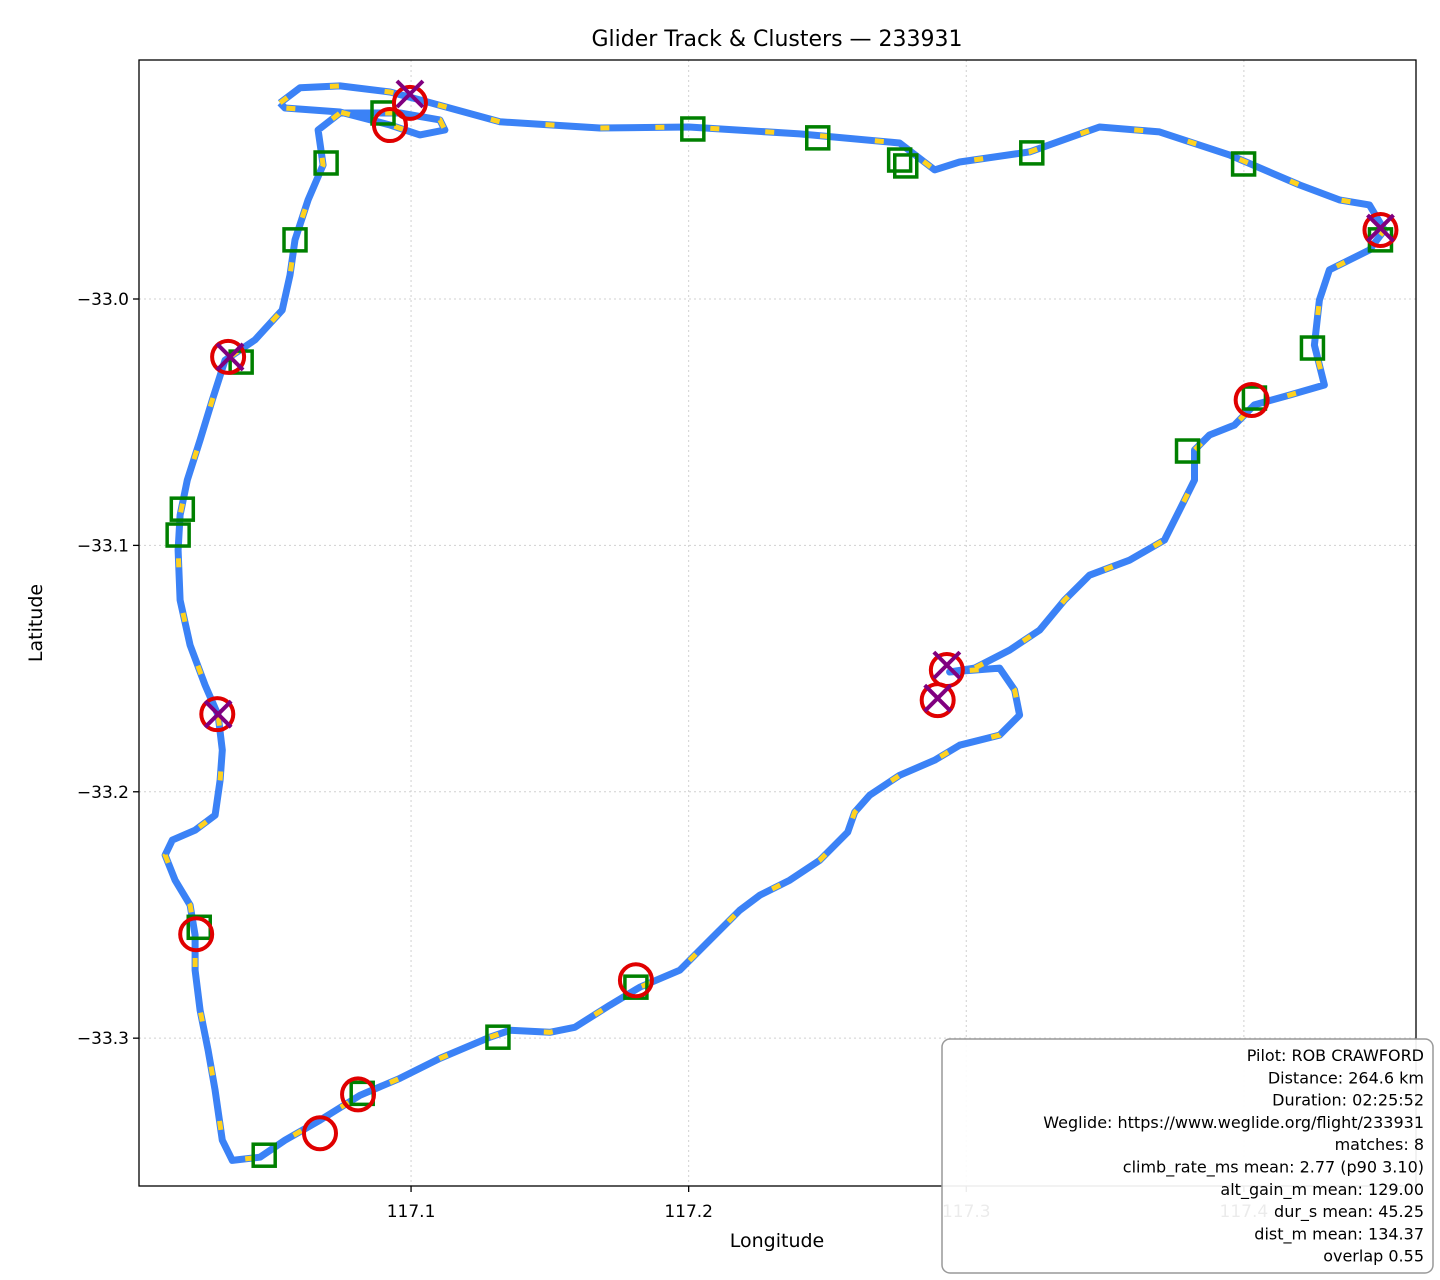 The height and width of the screenshot is (1280, 1440). Describe the element at coordinates (1339, 1234) in the screenshot. I see `info-line: dist_m mean: 134.37` at that location.